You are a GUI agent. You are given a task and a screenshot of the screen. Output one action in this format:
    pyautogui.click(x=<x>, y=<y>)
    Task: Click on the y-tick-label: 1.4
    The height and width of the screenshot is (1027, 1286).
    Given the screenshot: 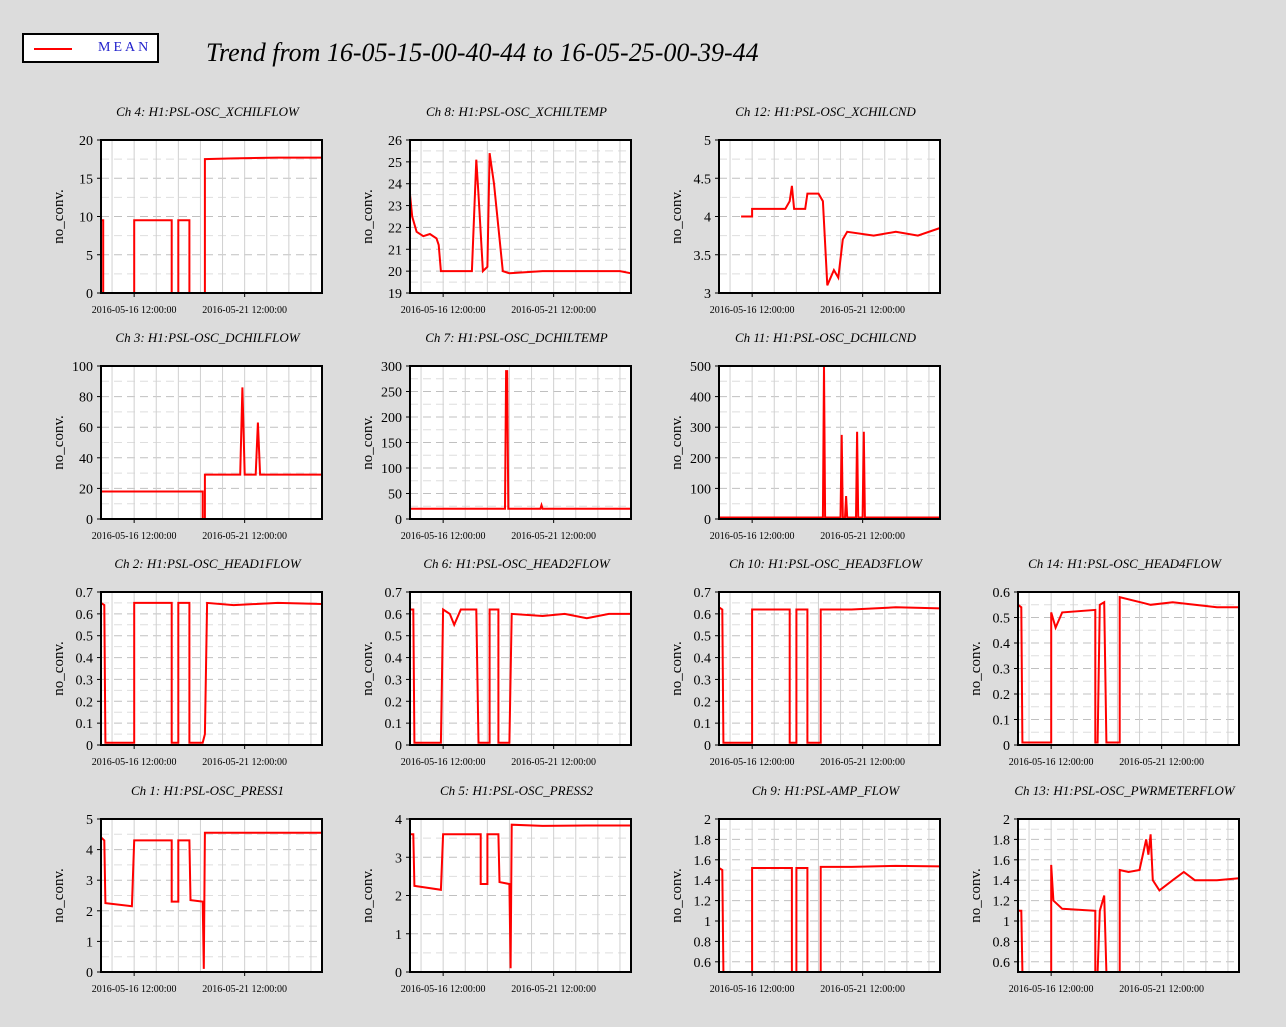 What is the action you would take?
    pyautogui.click(x=703, y=881)
    